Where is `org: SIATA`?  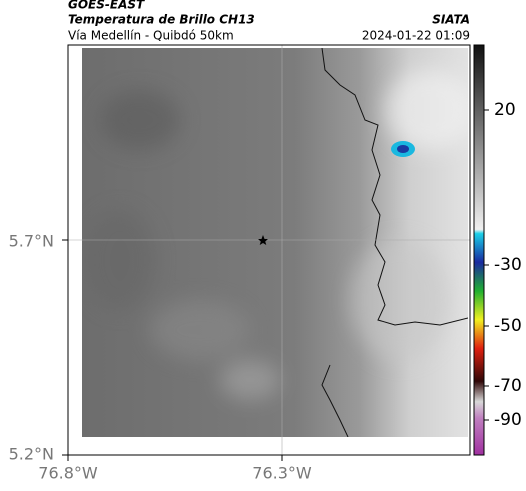
org: SIATA is located at coordinates (451, 20).